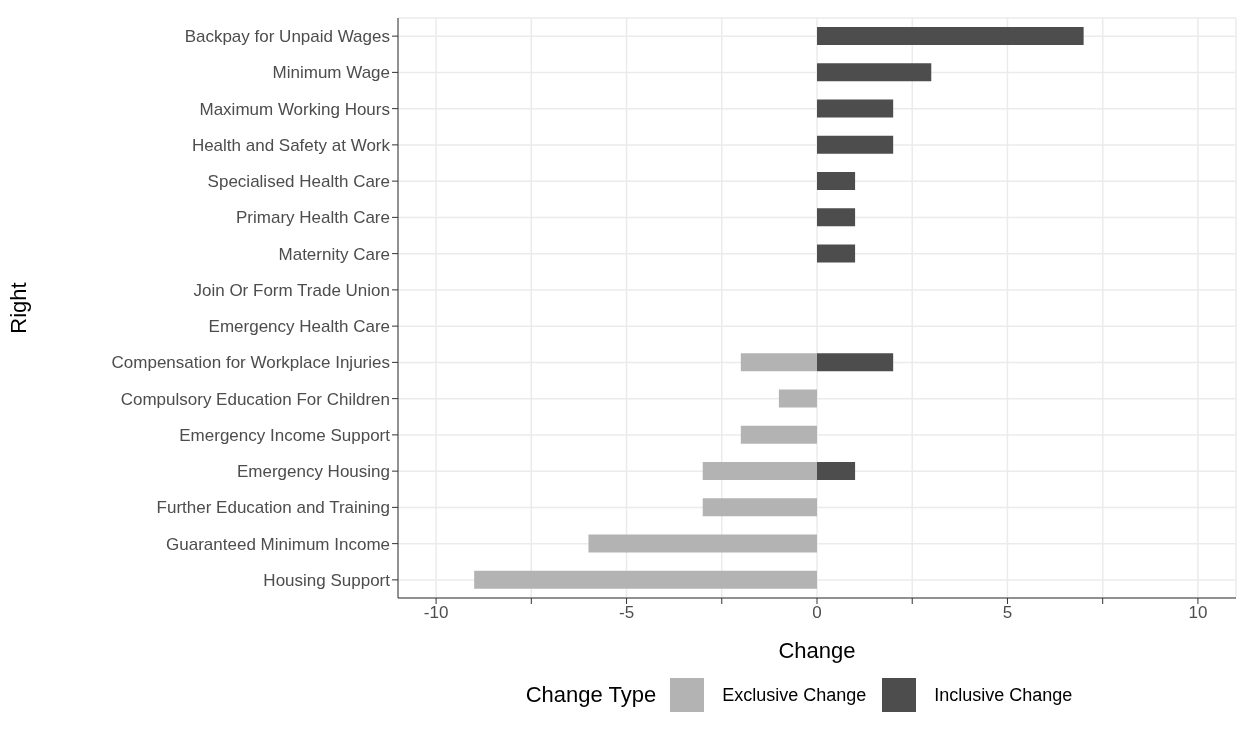 The width and height of the screenshot is (1254, 740). What do you see at coordinates (294, 109) in the screenshot?
I see `y-tick-label: Maximum Working Hours` at bounding box center [294, 109].